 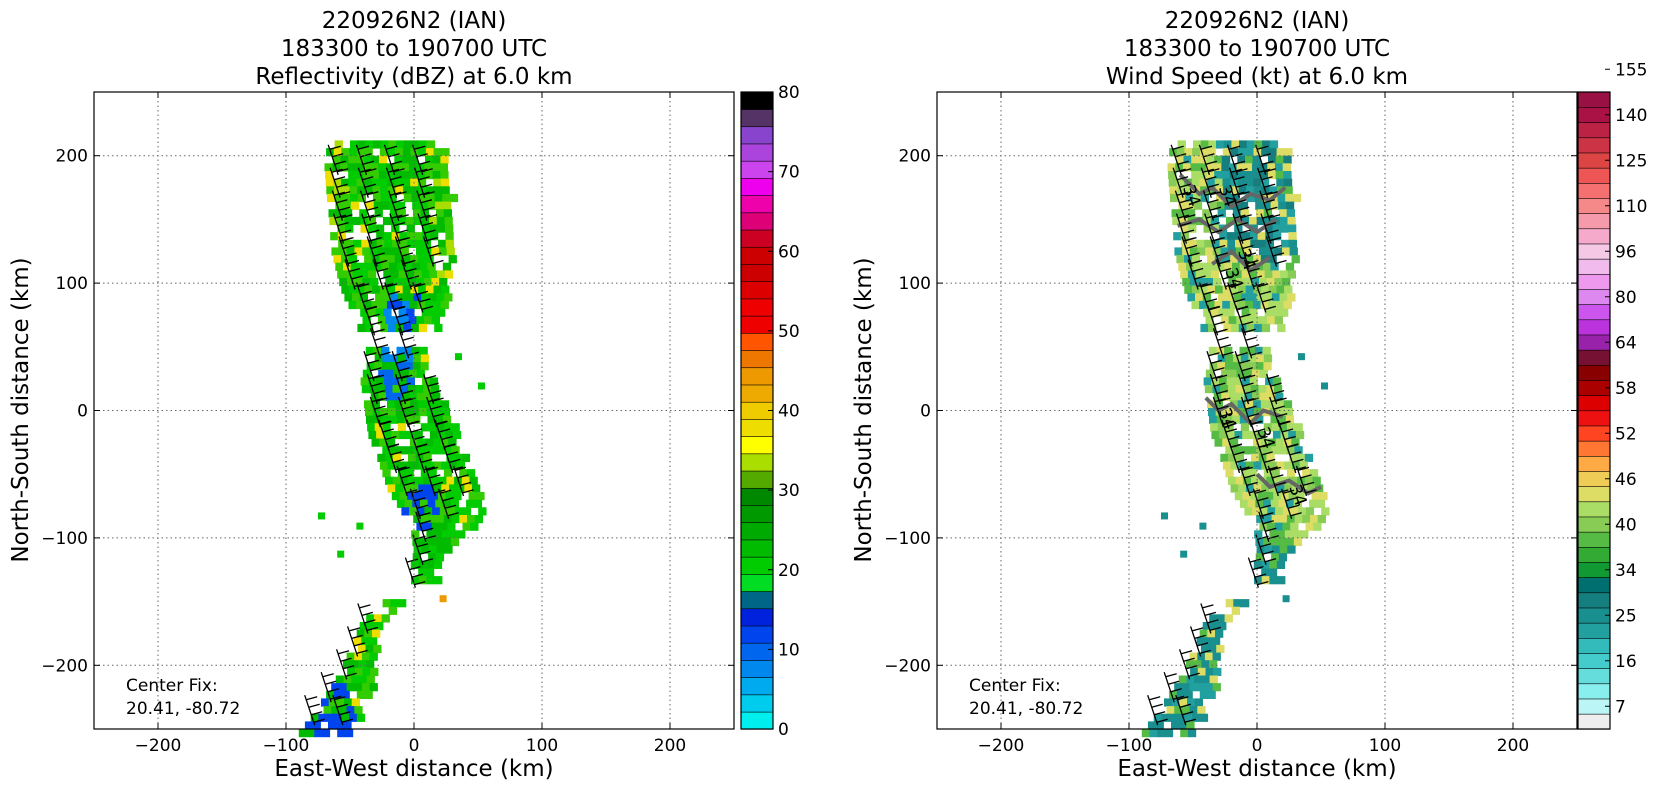 What do you see at coordinates (1227, 226) in the screenshot?
I see `contour-34kt` at bounding box center [1227, 226].